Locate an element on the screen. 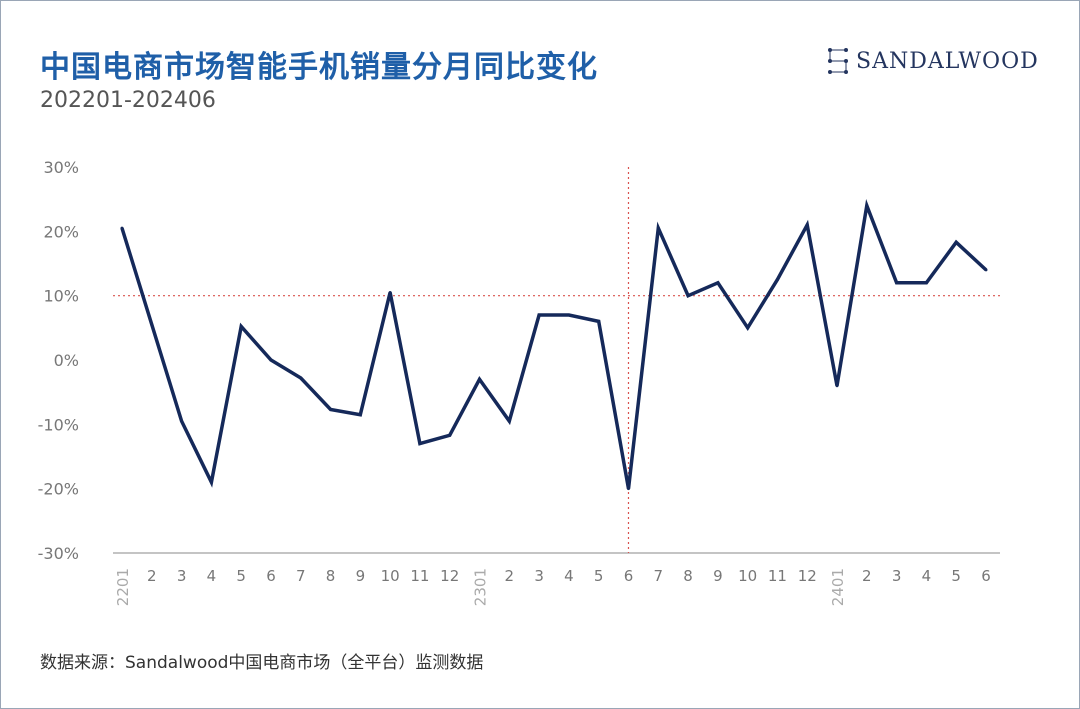  brand-name: SANDALWOOD is located at coordinates (947, 61).